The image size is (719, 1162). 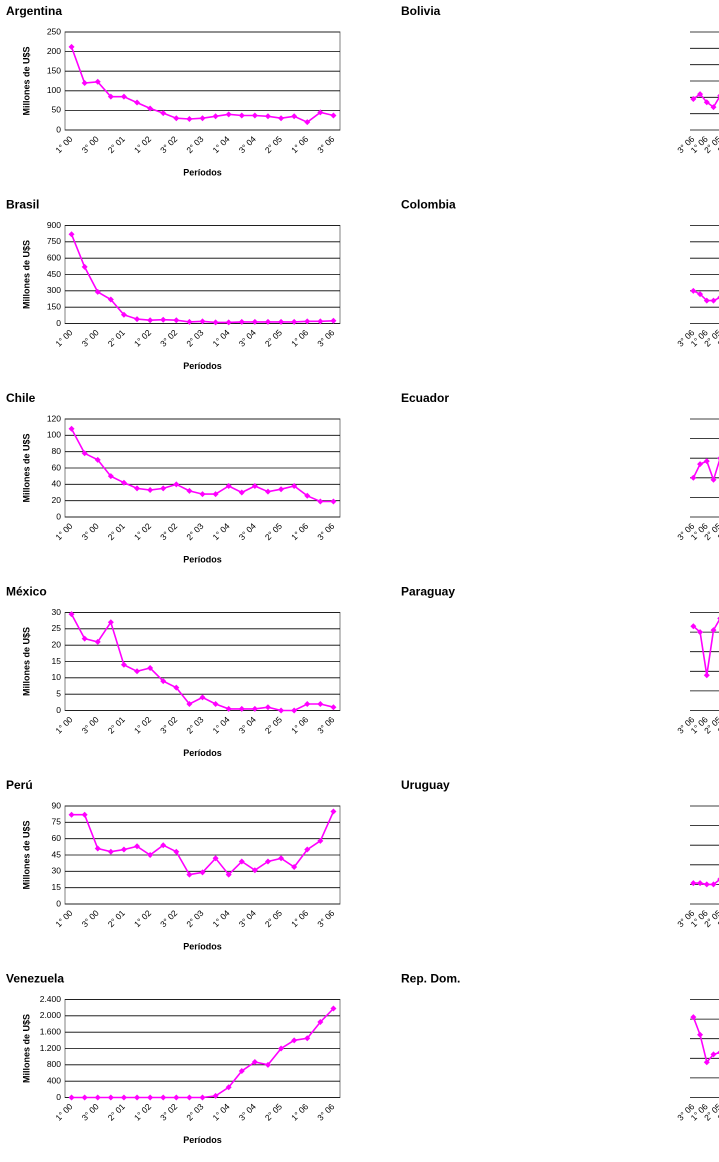 What do you see at coordinates (430, 979) in the screenshot?
I see `chart-title: Rep. Dom.` at bounding box center [430, 979].